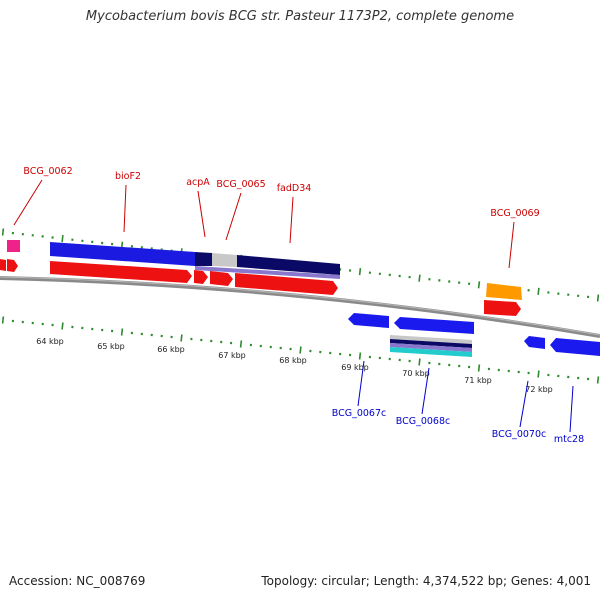  Describe the element at coordinates (128, 176) in the screenshot. I see `gene-label-forward: bioF2` at that location.